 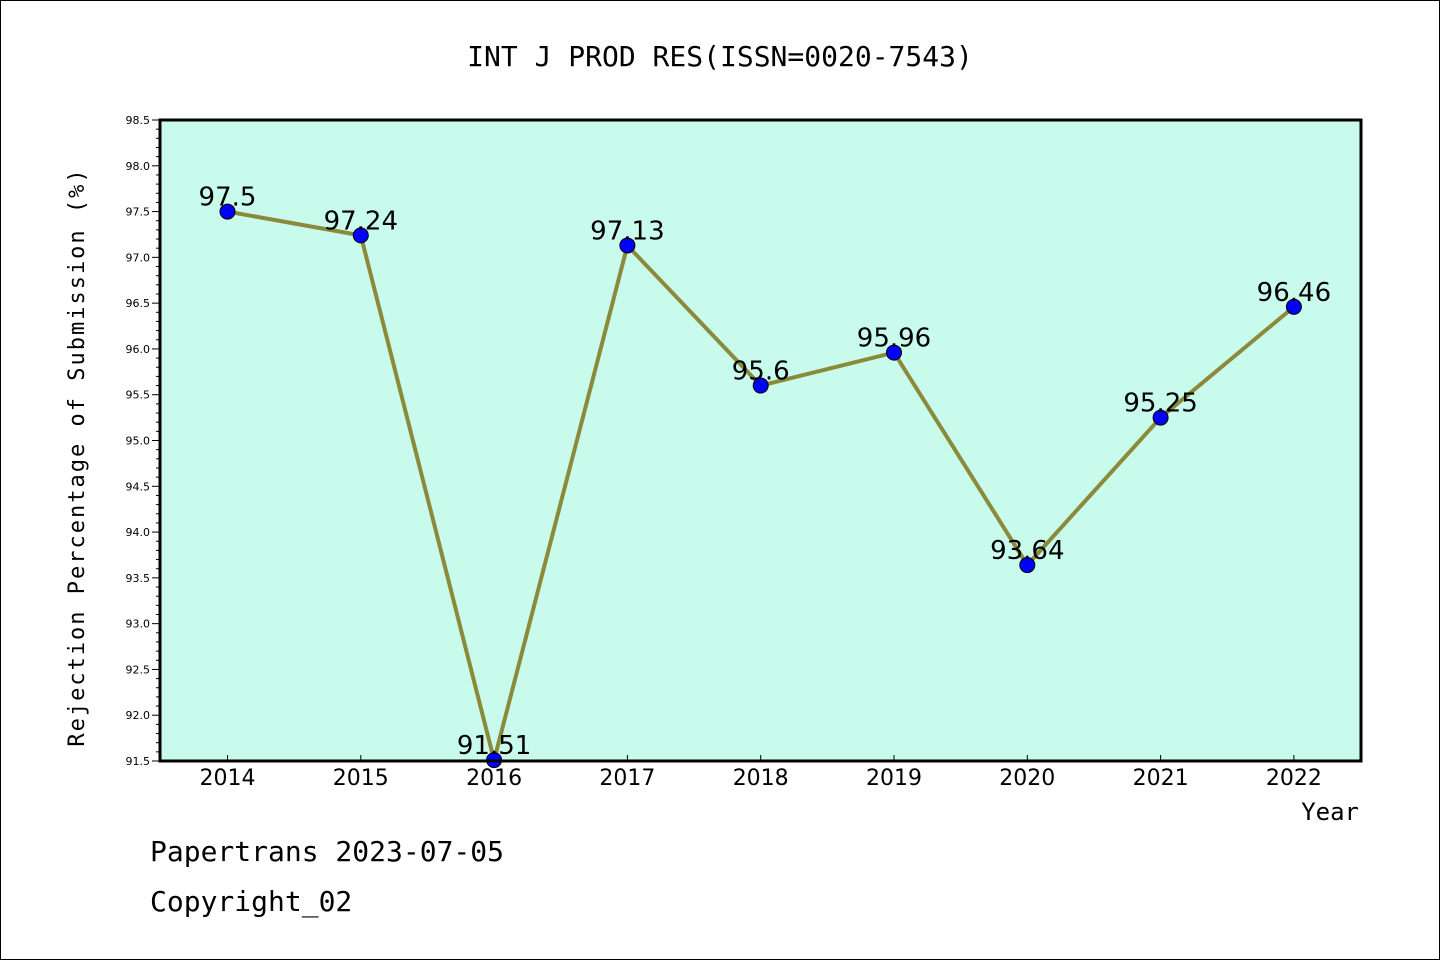 What do you see at coordinates (138, 532) in the screenshot?
I see `y-tick-label: 94.0` at bounding box center [138, 532].